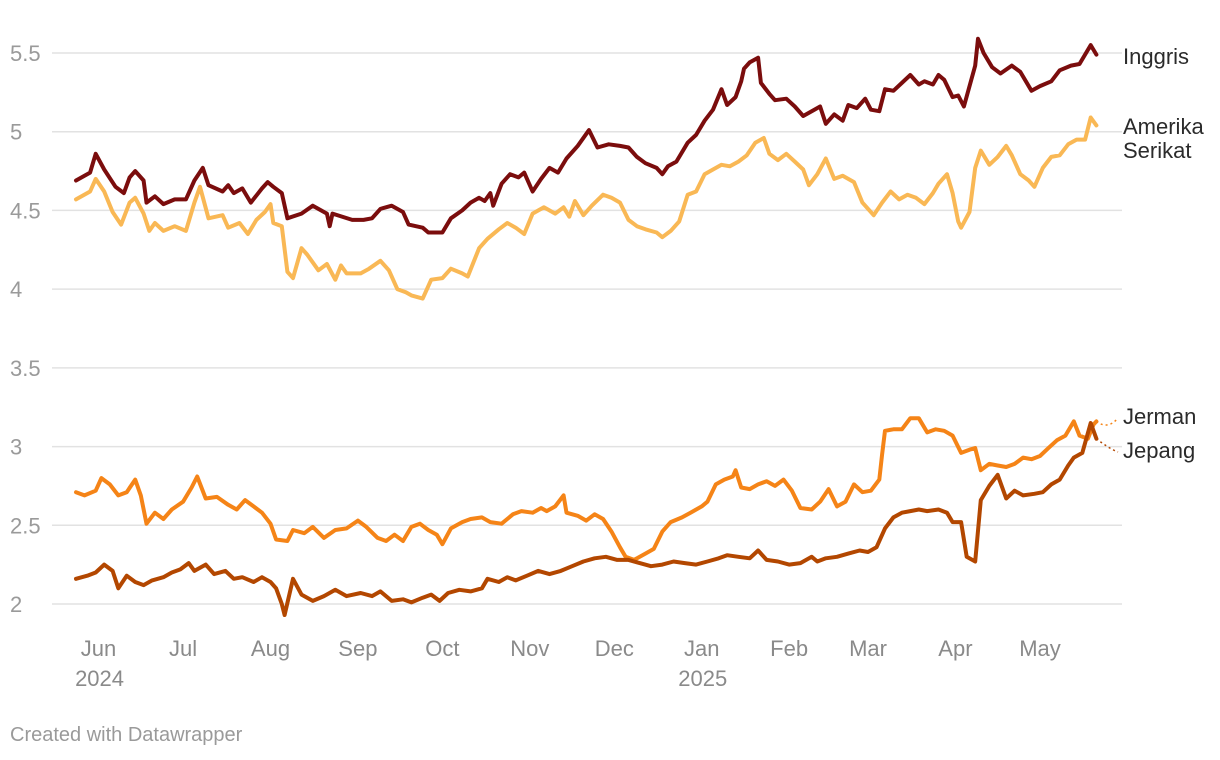  I want to click on x-tick-label: Oct, so click(442, 648).